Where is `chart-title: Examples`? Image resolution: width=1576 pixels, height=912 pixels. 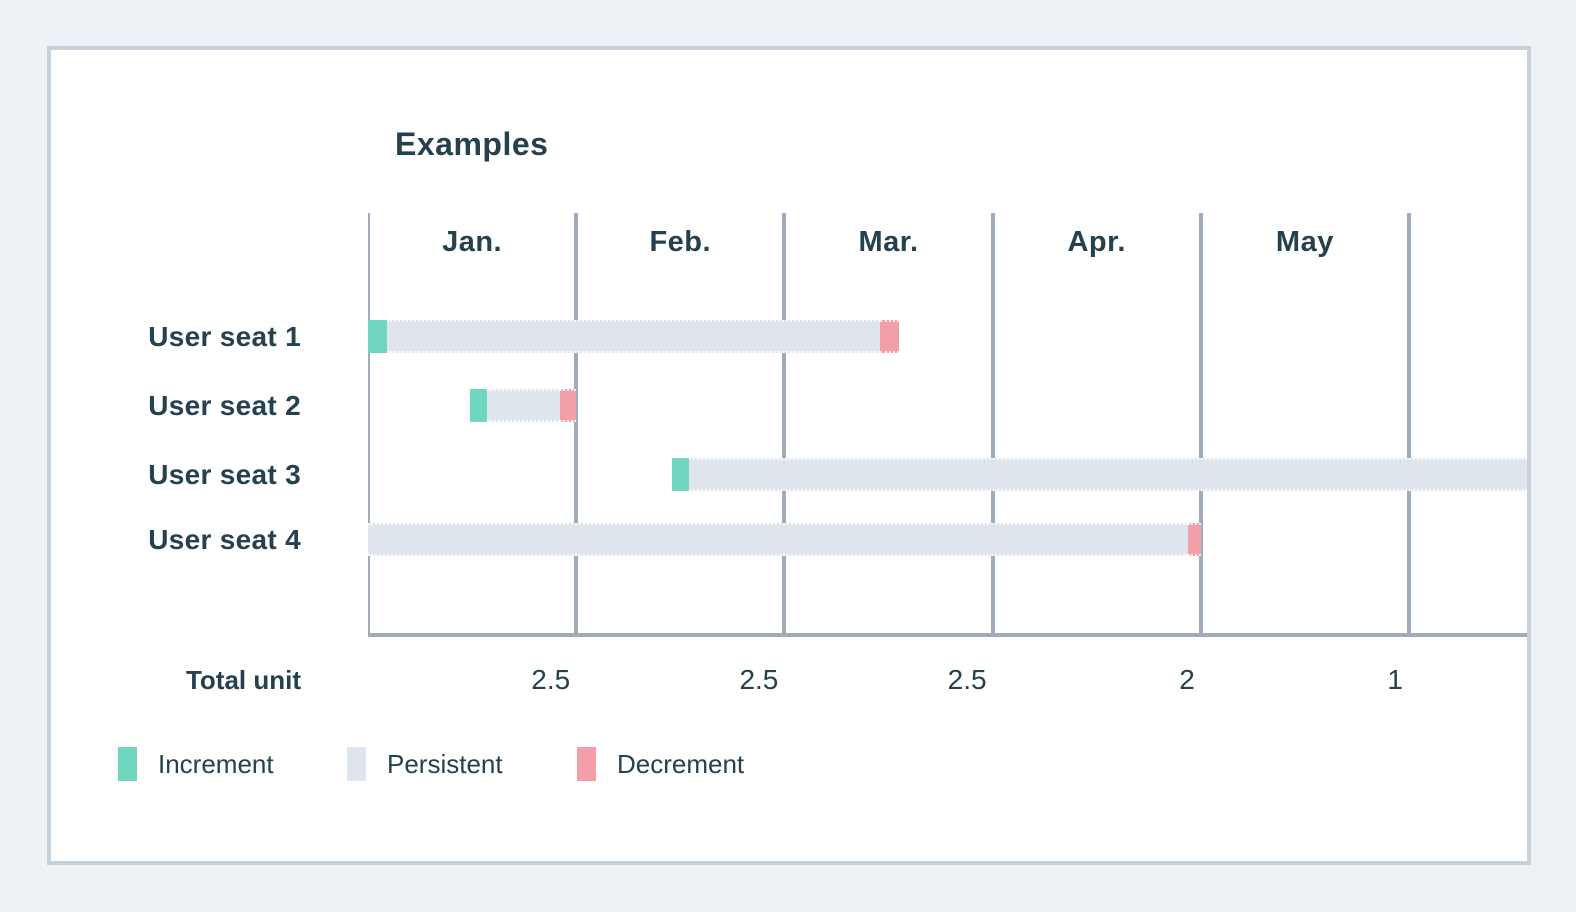
chart-title: Examples is located at coordinates (472, 144).